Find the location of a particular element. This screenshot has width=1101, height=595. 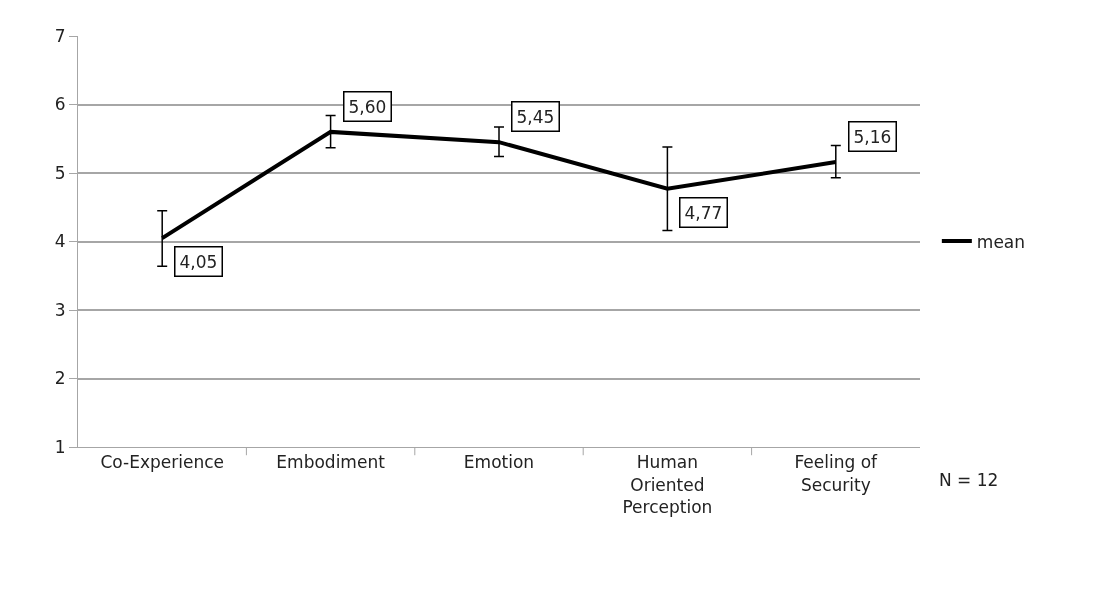

text: N = 12 is located at coordinates (969, 480).